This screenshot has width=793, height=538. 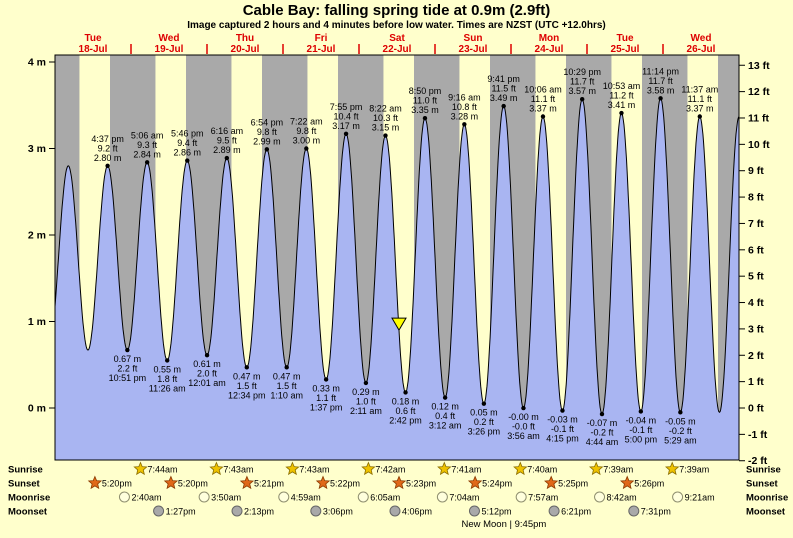 What do you see at coordinates (306, 122) in the screenshot?
I see `high-tide-annotation-line: 7:22 am` at bounding box center [306, 122].